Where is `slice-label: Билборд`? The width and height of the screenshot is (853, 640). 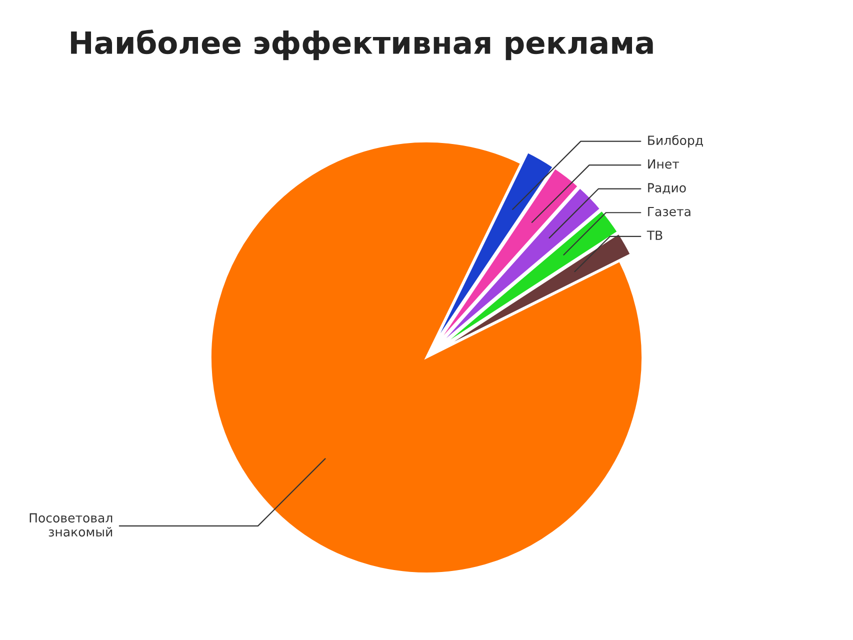 slice-label: Билборд is located at coordinates (675, 141).